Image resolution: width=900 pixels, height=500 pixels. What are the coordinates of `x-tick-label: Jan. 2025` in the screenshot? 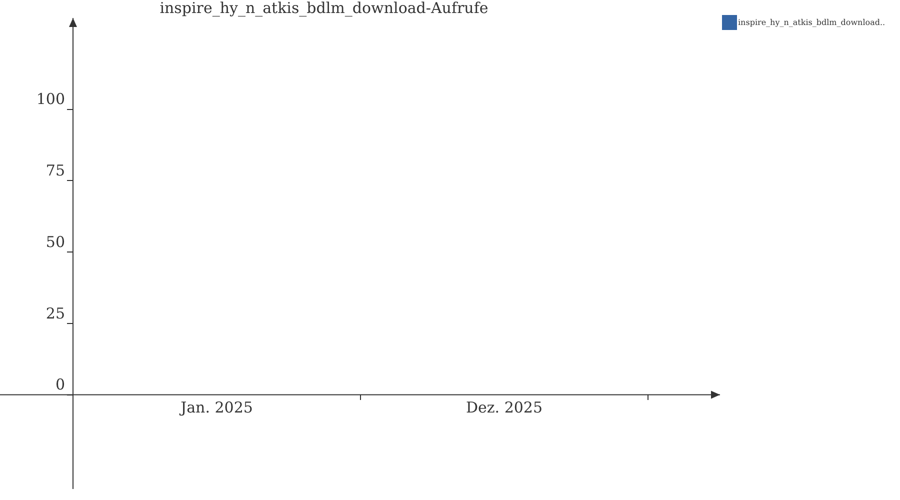 It's located at (215, 407).